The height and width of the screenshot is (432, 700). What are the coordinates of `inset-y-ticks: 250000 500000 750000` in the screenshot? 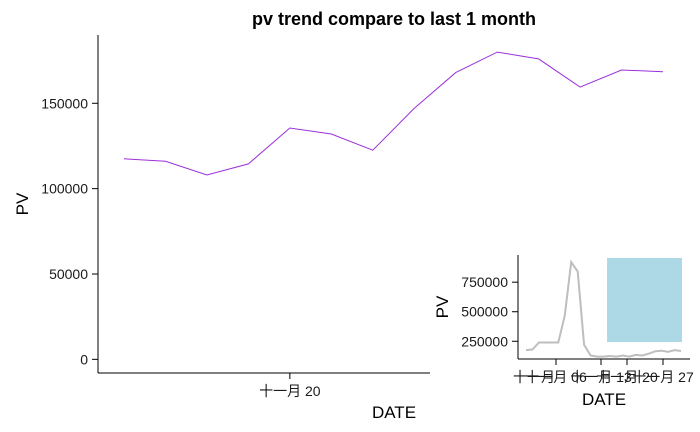 It's located at (489, 311).